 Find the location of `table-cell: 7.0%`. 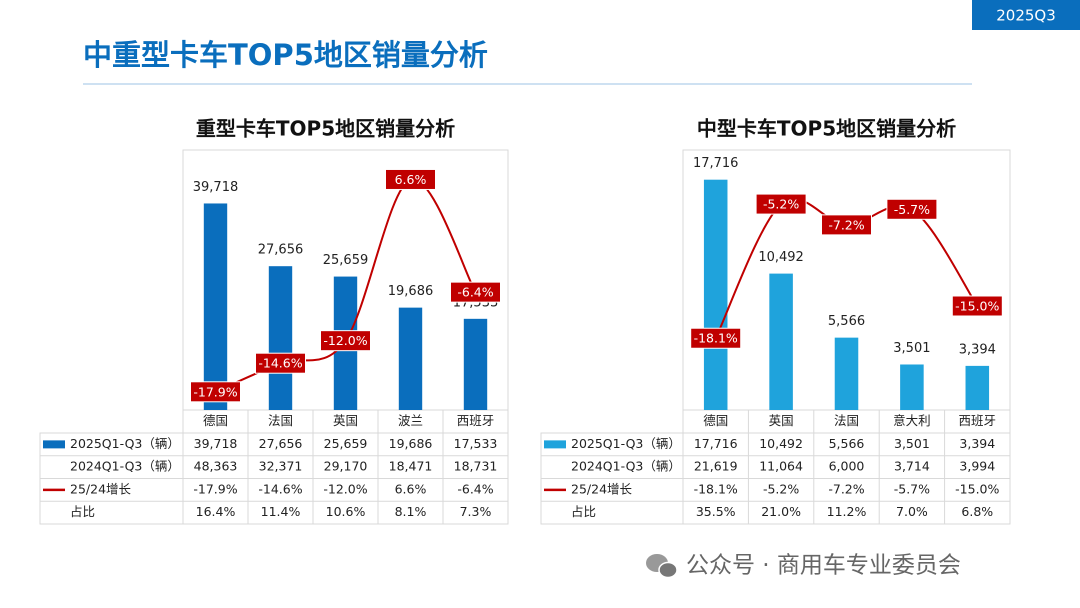

table-cell: 7.0% is located at coordinates (912, 511).